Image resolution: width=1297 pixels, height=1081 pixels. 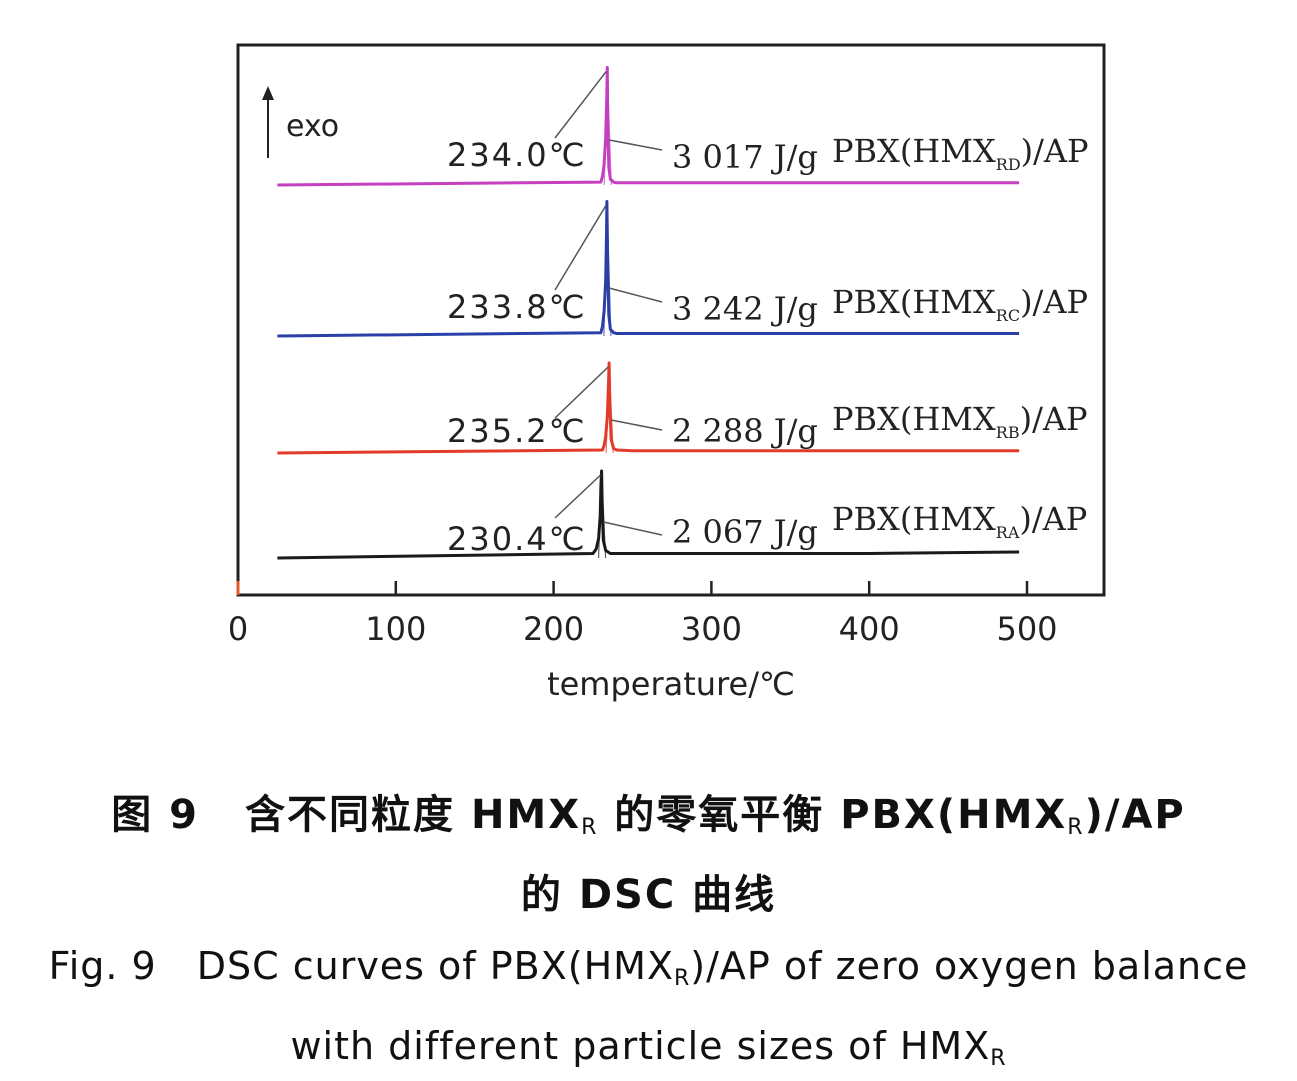 What do you see at coordinates (833, 815) in the screenshot?
I see `caption-zh-text-b: 的零氧平衡 PBX(HMX` at bounding box center [833, 815].